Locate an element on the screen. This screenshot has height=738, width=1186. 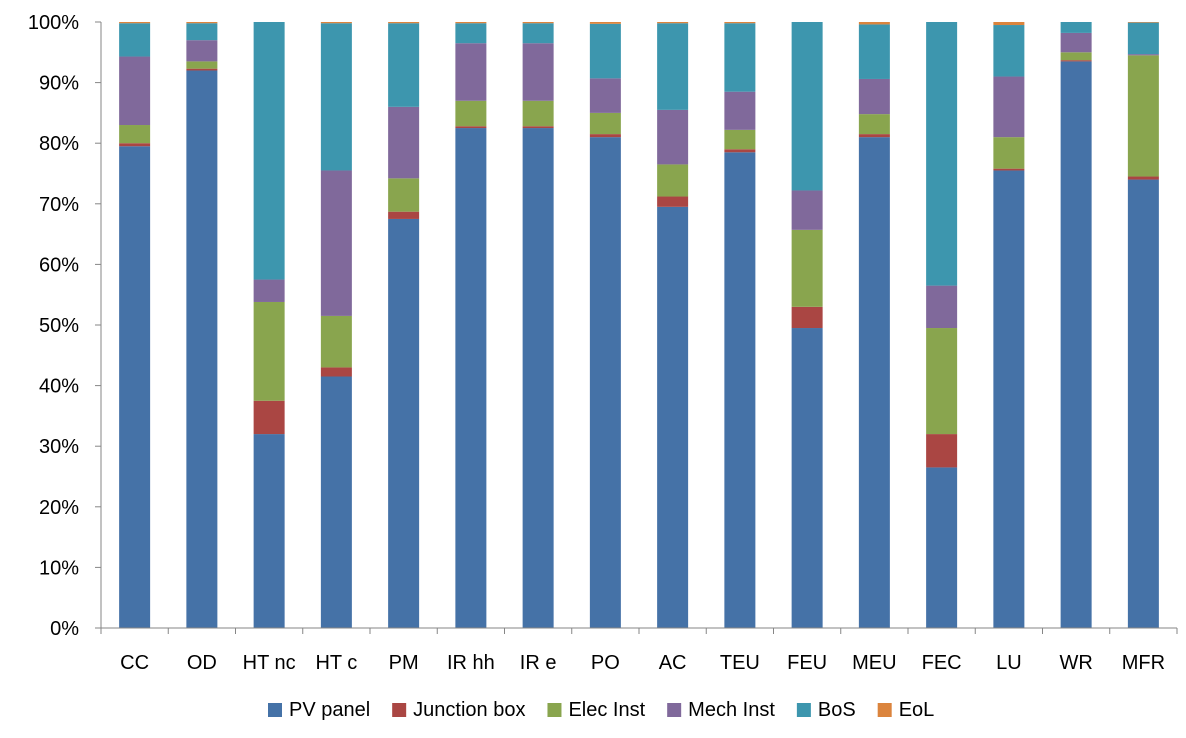
legend-item-bos: BoS is located at coordinates (826, 710).